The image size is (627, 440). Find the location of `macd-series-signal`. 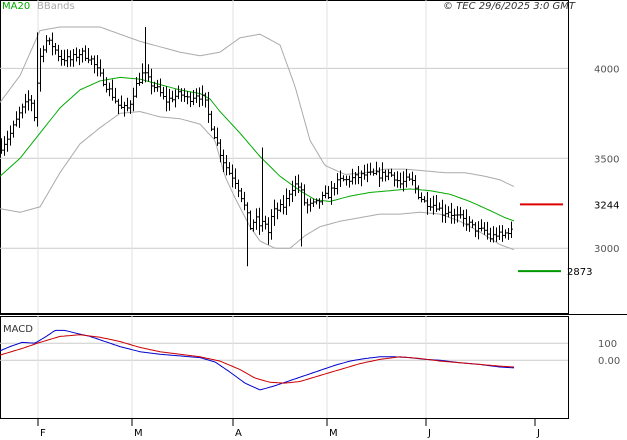

macd-series-signal is located at coordinates (257, 359).